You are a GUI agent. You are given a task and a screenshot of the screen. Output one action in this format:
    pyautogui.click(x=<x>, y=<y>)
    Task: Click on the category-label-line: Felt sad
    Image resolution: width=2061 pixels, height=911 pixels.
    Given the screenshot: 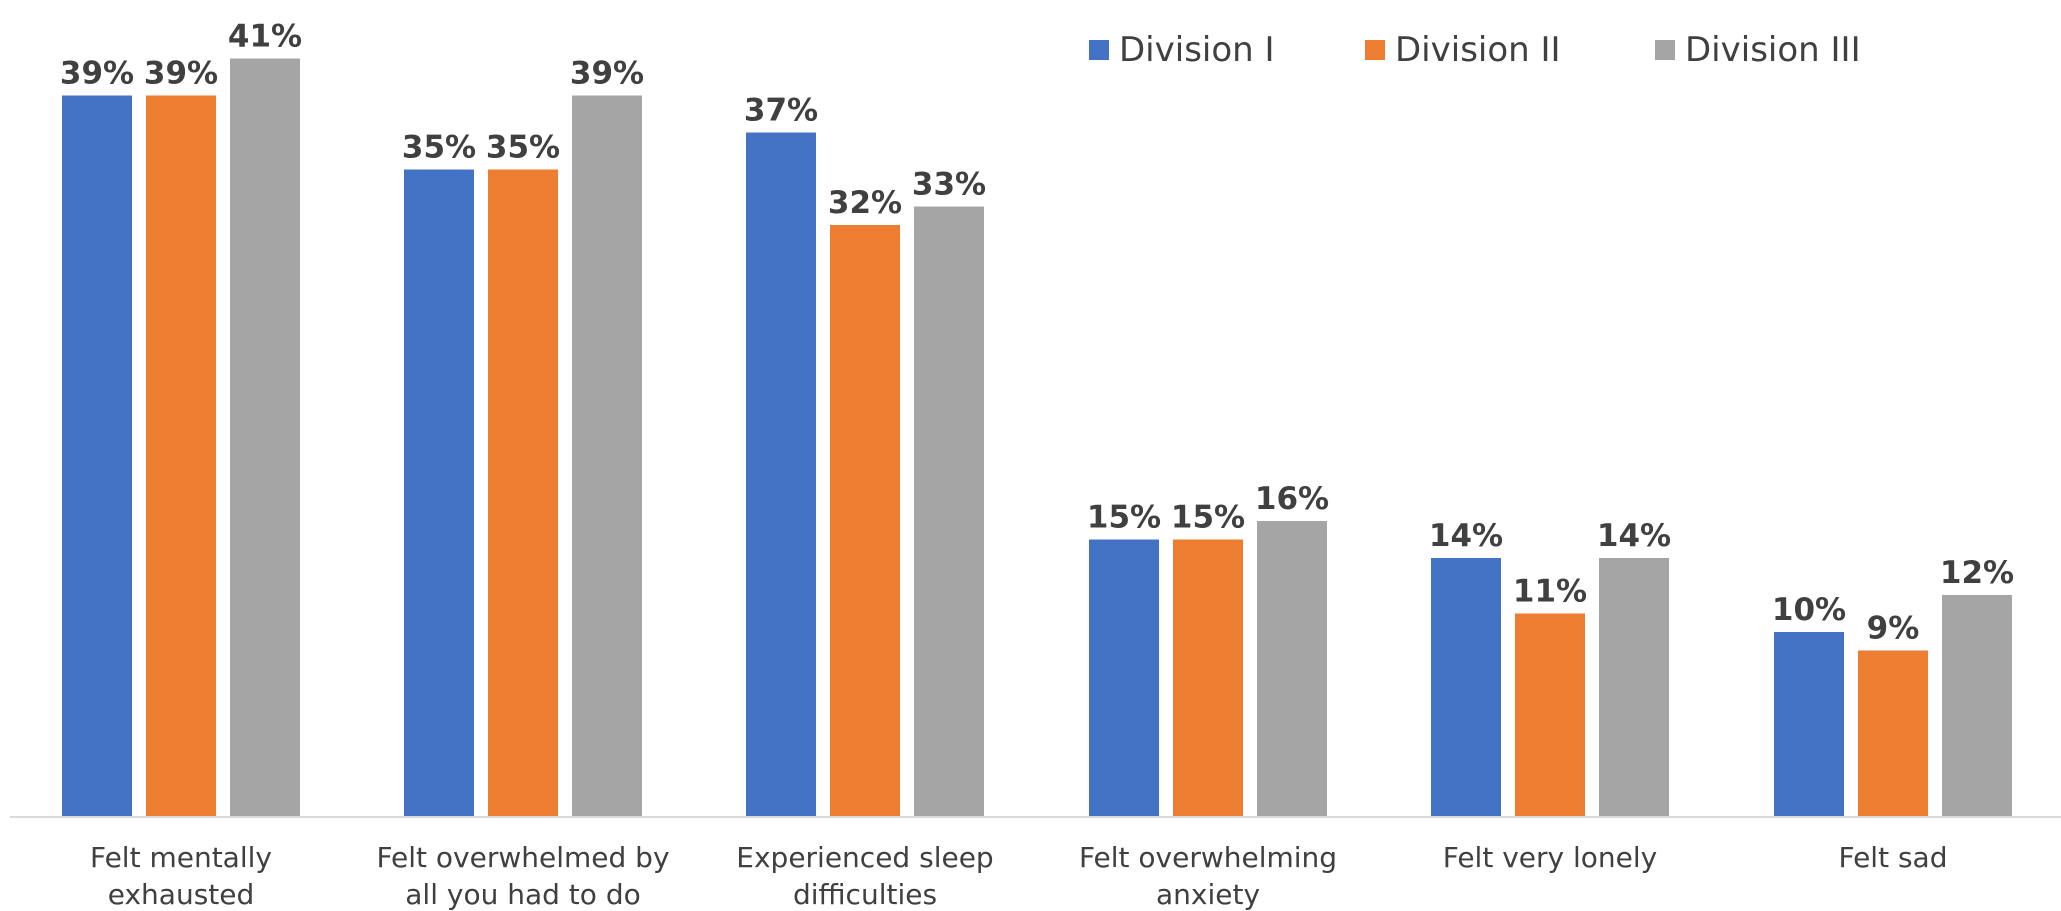 What is the action you would take?
    pyautogui.click(x=1893, y=857)
    